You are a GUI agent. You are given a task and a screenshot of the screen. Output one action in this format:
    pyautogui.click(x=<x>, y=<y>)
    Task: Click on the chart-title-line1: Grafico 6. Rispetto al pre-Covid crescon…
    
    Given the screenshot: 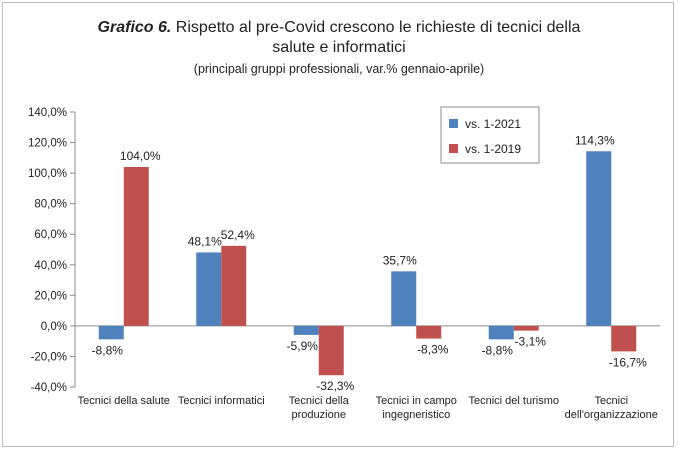 What is the action you would take?
    pyautogui.click(x=339, y=28)
    